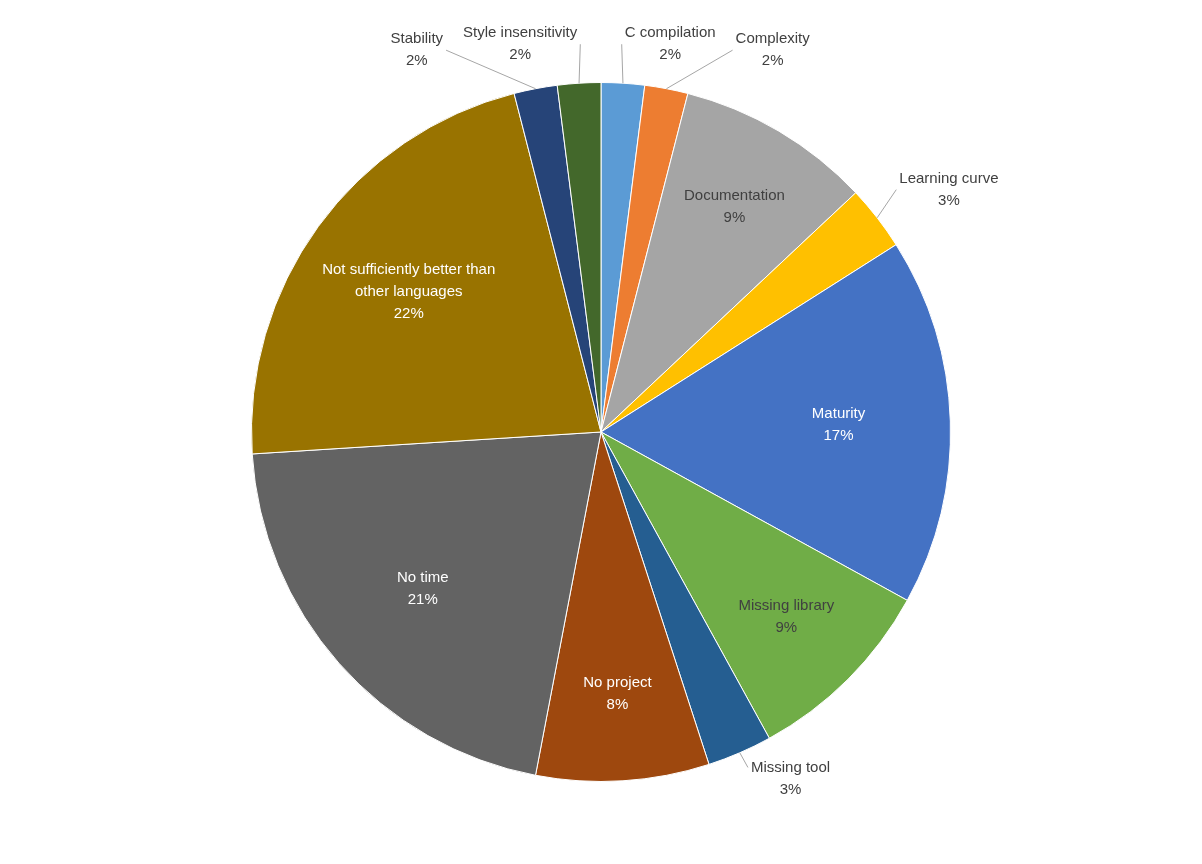  Describe the element at coordinates (773, 38) in the screenshot. I see `slice-label: Complexity` at that location.